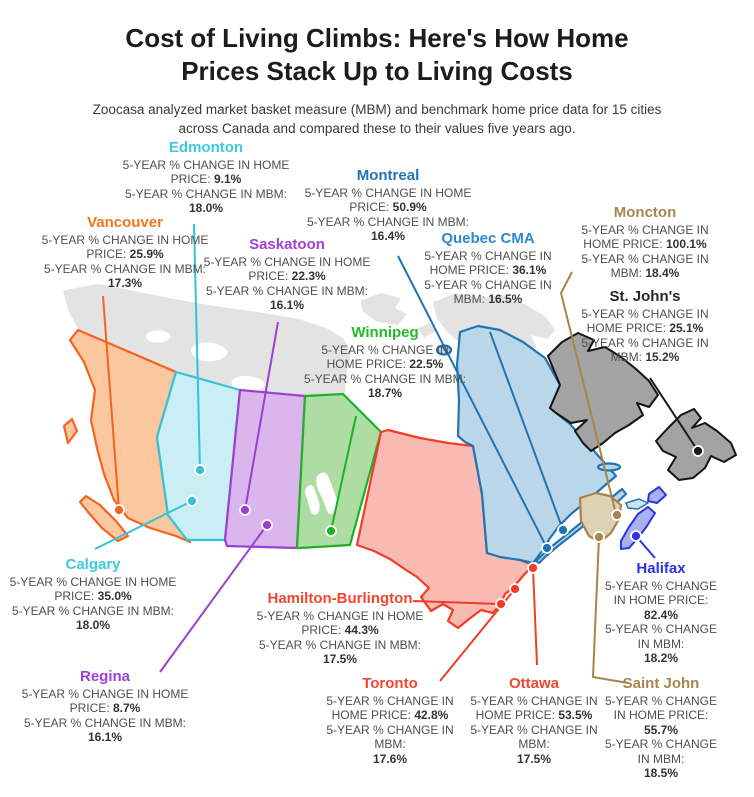  I want to click on leader-line-hamilton-burlington, so click(456, 602).